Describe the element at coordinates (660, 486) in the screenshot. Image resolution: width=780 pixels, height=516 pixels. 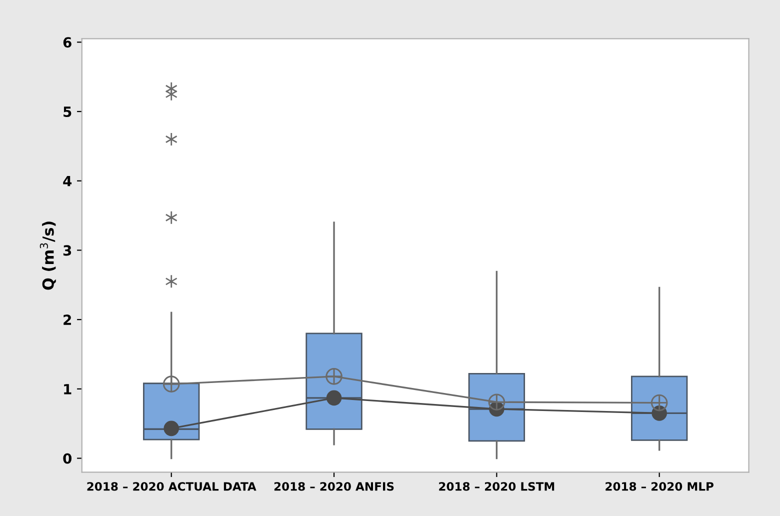
I see `x-tick-label: 2018 – 2020 MLP` at that location.